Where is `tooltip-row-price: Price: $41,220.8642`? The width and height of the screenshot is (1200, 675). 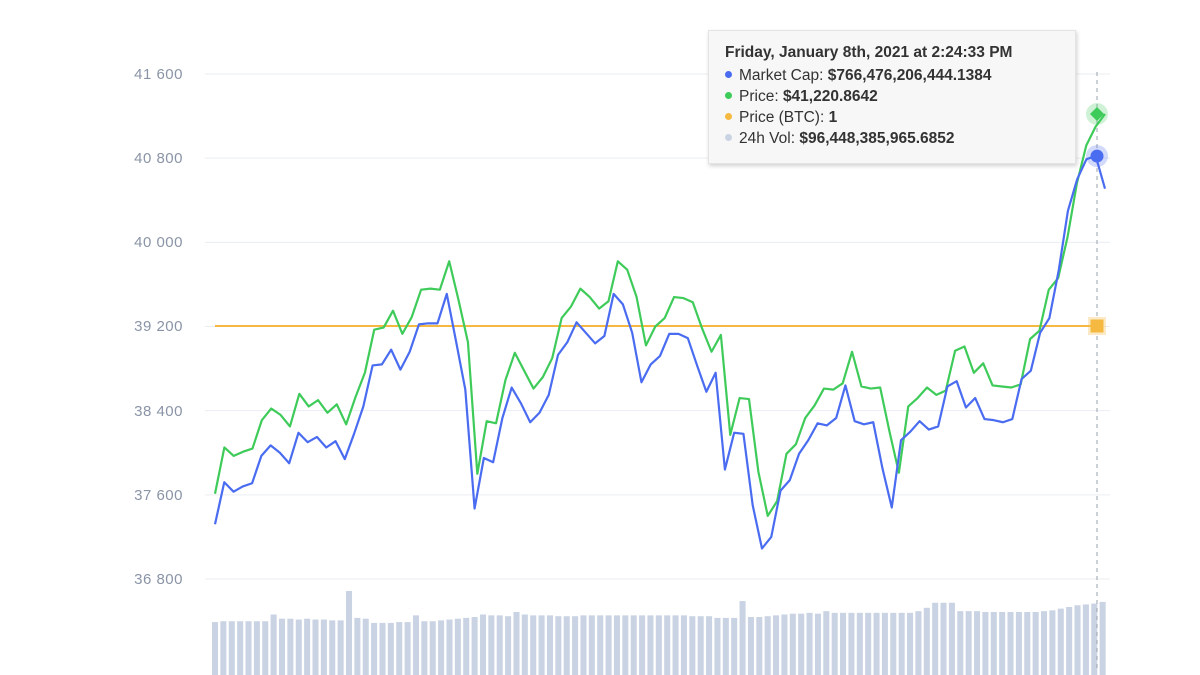 tooltip-row-price: Price: $41,220.8642 is located at coordinates (900, 96).